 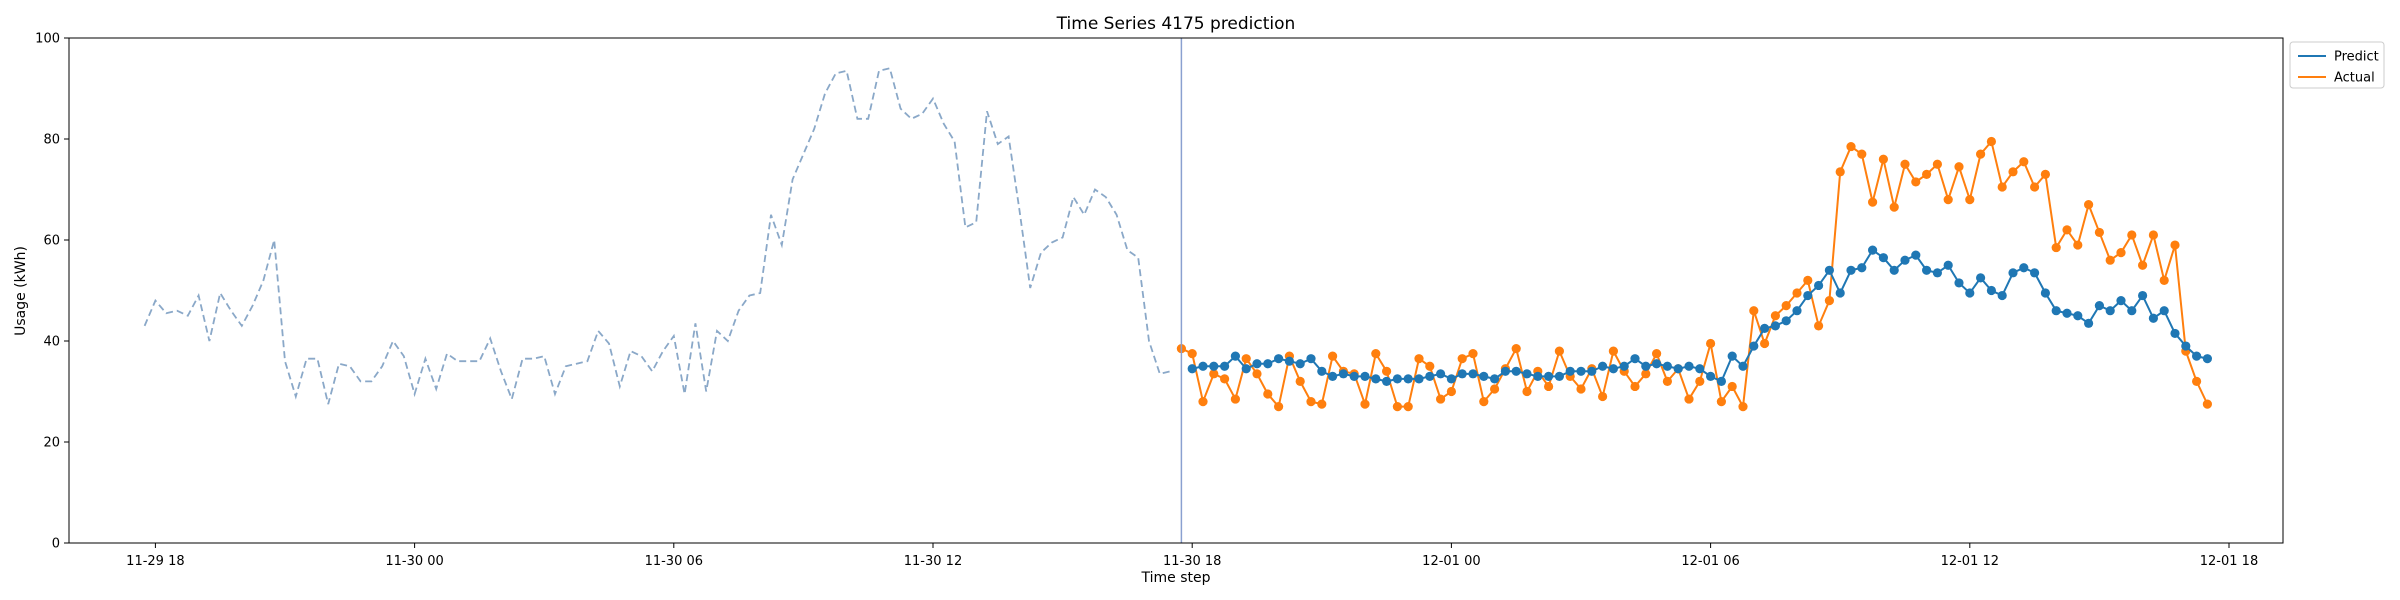 What do you see at coordinates (47, 39) in the screenshot?
I see `y-tick-label: 100` at bounding box center [47, 39].